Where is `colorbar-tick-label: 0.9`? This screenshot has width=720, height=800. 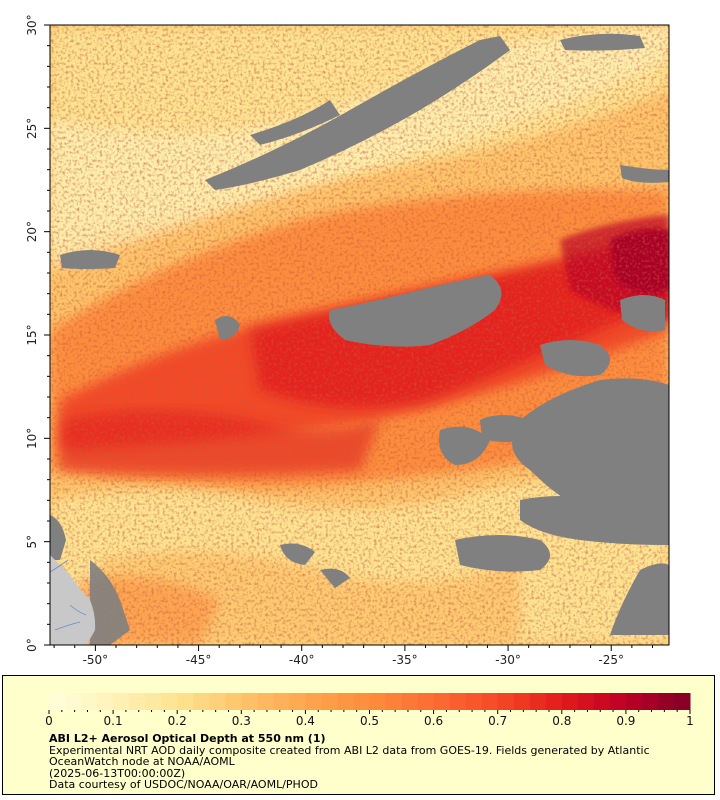
colorbar-tick-label: 0.9 is located at coordinates (625, 721).